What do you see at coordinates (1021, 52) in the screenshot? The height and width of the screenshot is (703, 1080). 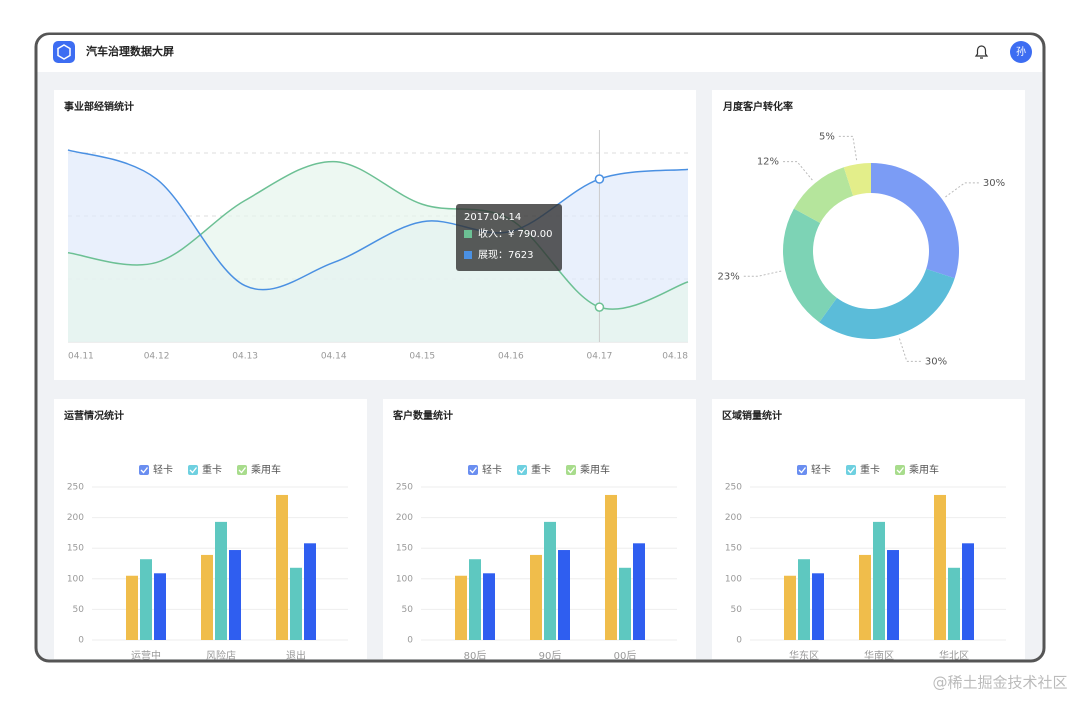 I see `avatar` at bounding box center [1021, 52].